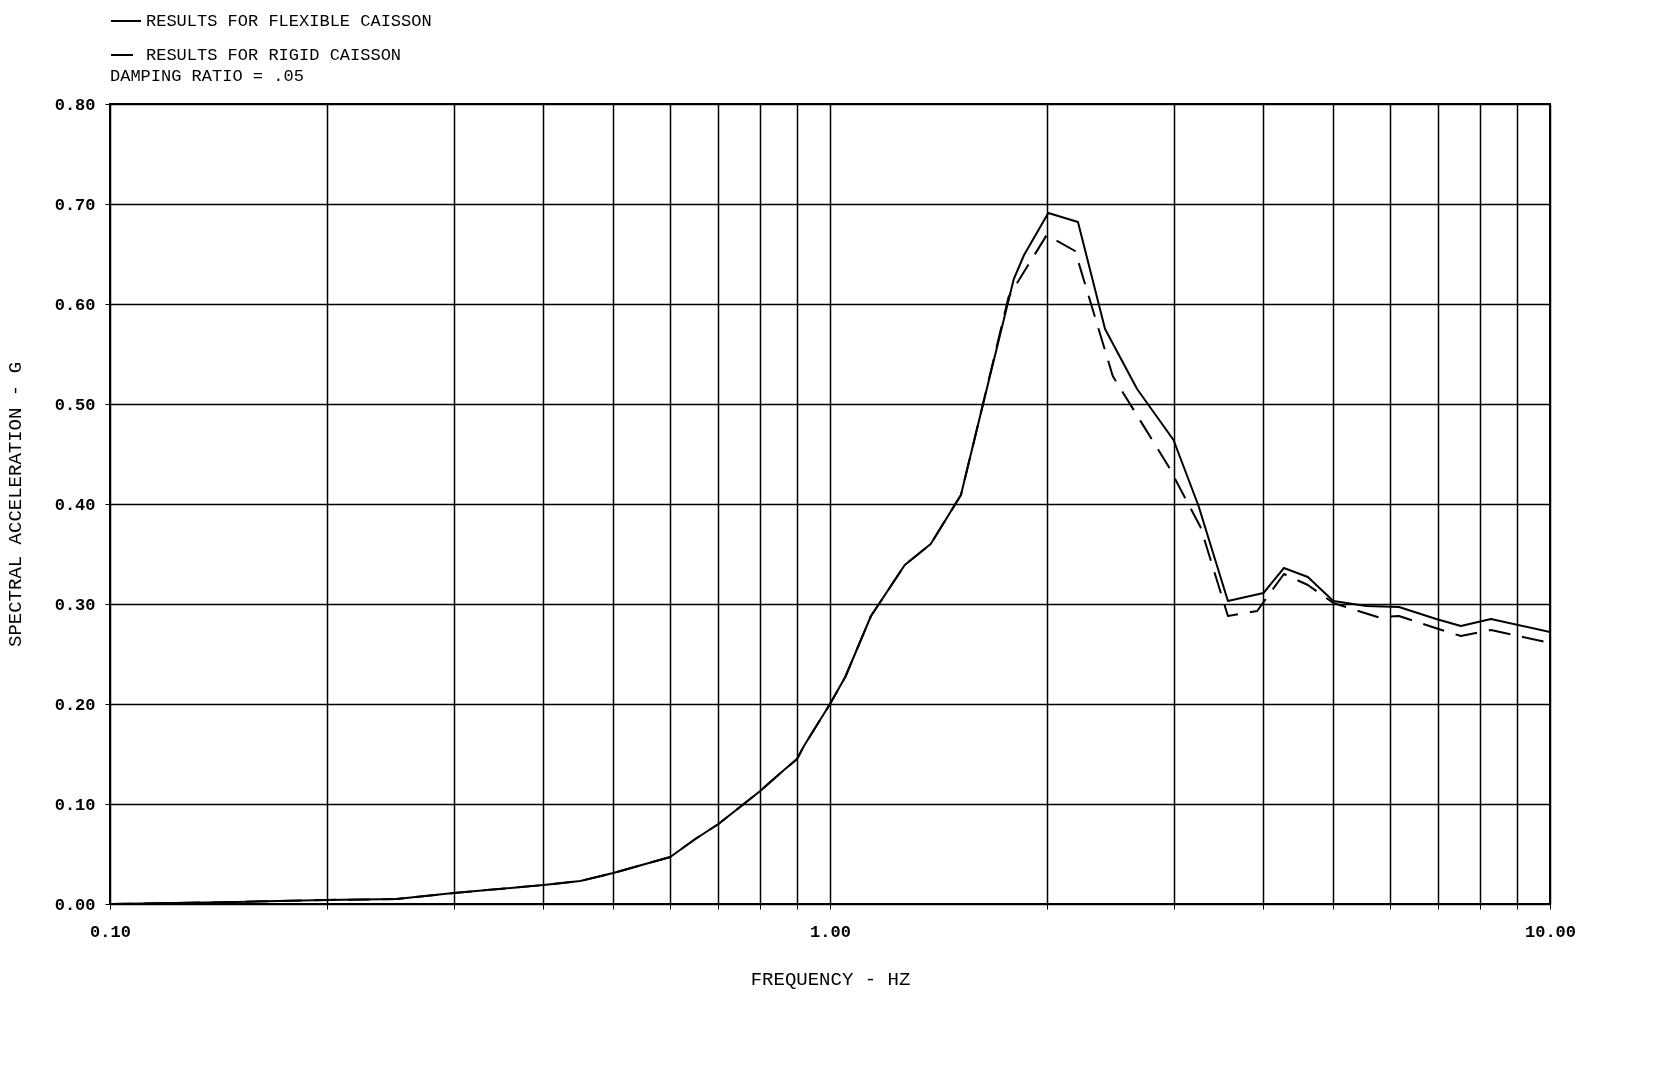 This screenshot has height=1090, width=1668. What do you see at coordinates (830, 979) in the screenshot?
I see `x-axis-title: FREQUENCY - HZ` at bounding box center [830, 979].